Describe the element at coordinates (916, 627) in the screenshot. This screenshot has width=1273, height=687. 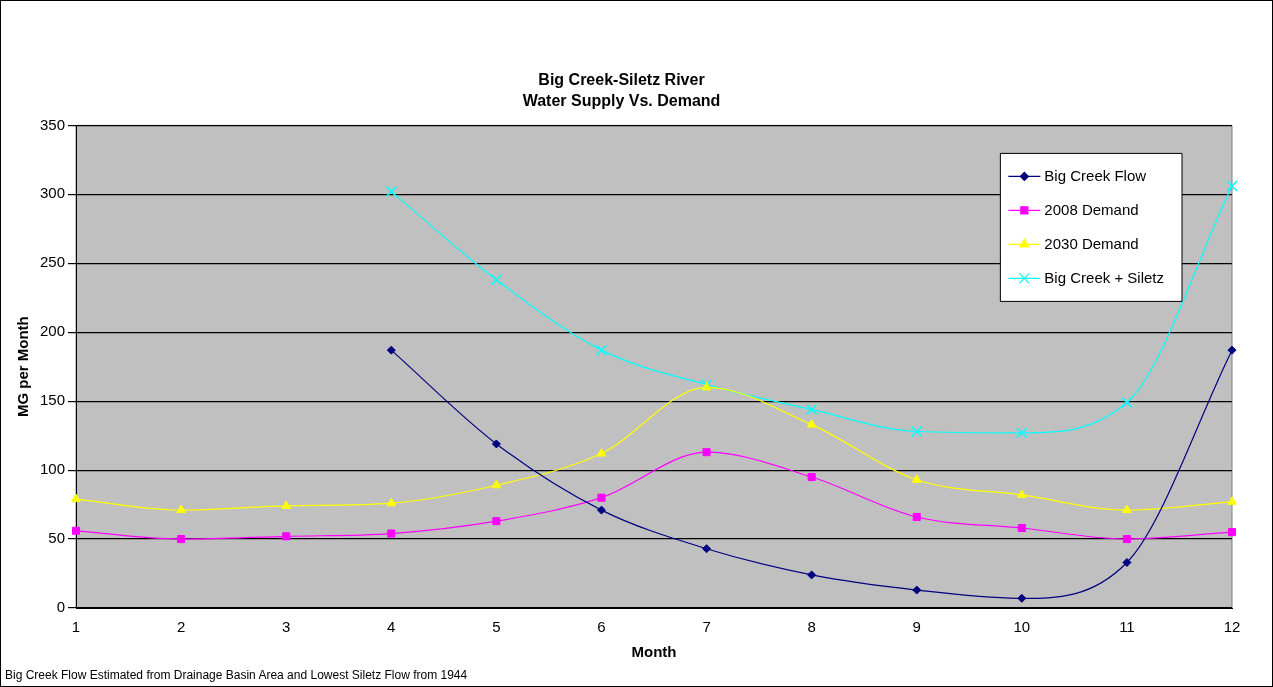
I see `x-tick-label: 9` at that location.